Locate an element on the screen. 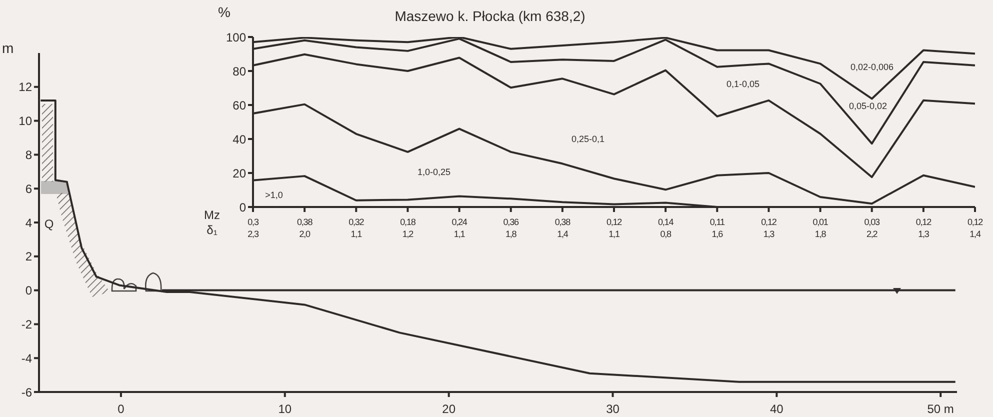  annotation: 0,1-0,05 is located at coordinates (743, 84).